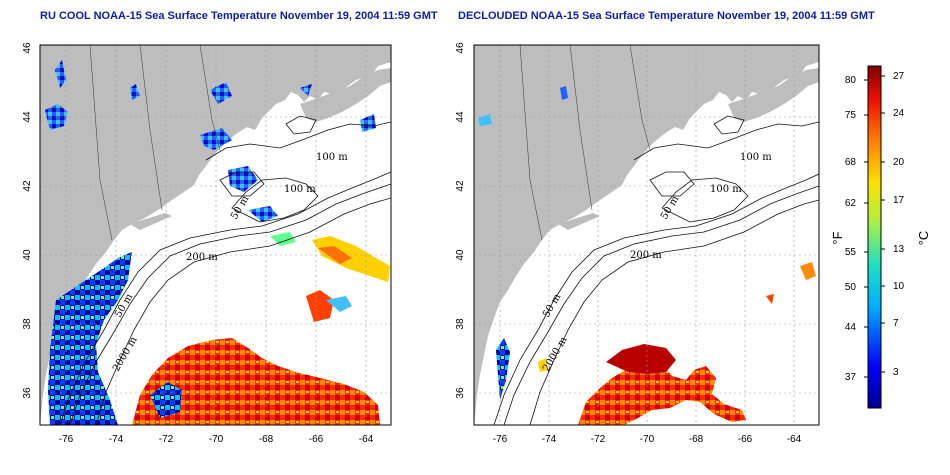  What do you see at coordinates (460, 220) in the screenshot?
I see `y-axis-right: 46 44 42 40 38 36` at bounding box center [460, 220].